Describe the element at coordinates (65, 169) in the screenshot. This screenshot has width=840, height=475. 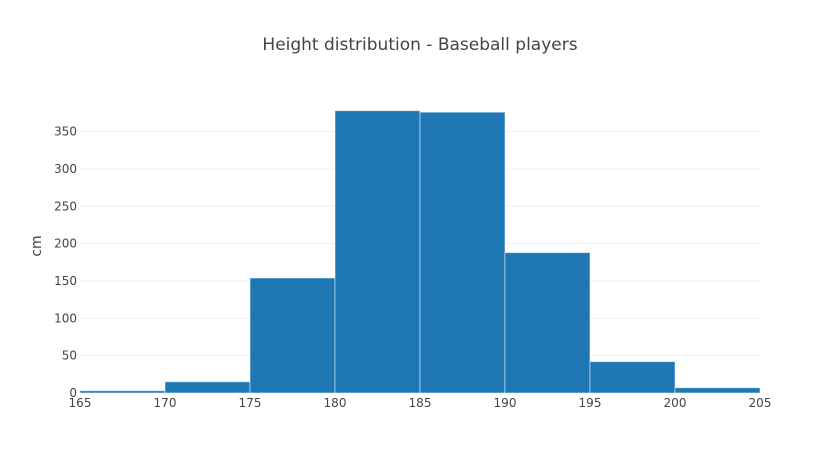
I see `y-tick-label: 300` at that location.